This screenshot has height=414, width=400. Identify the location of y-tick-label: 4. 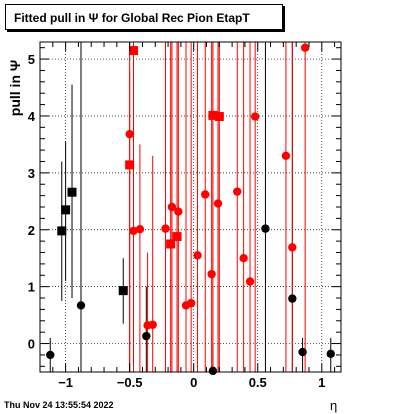
(32, 116).